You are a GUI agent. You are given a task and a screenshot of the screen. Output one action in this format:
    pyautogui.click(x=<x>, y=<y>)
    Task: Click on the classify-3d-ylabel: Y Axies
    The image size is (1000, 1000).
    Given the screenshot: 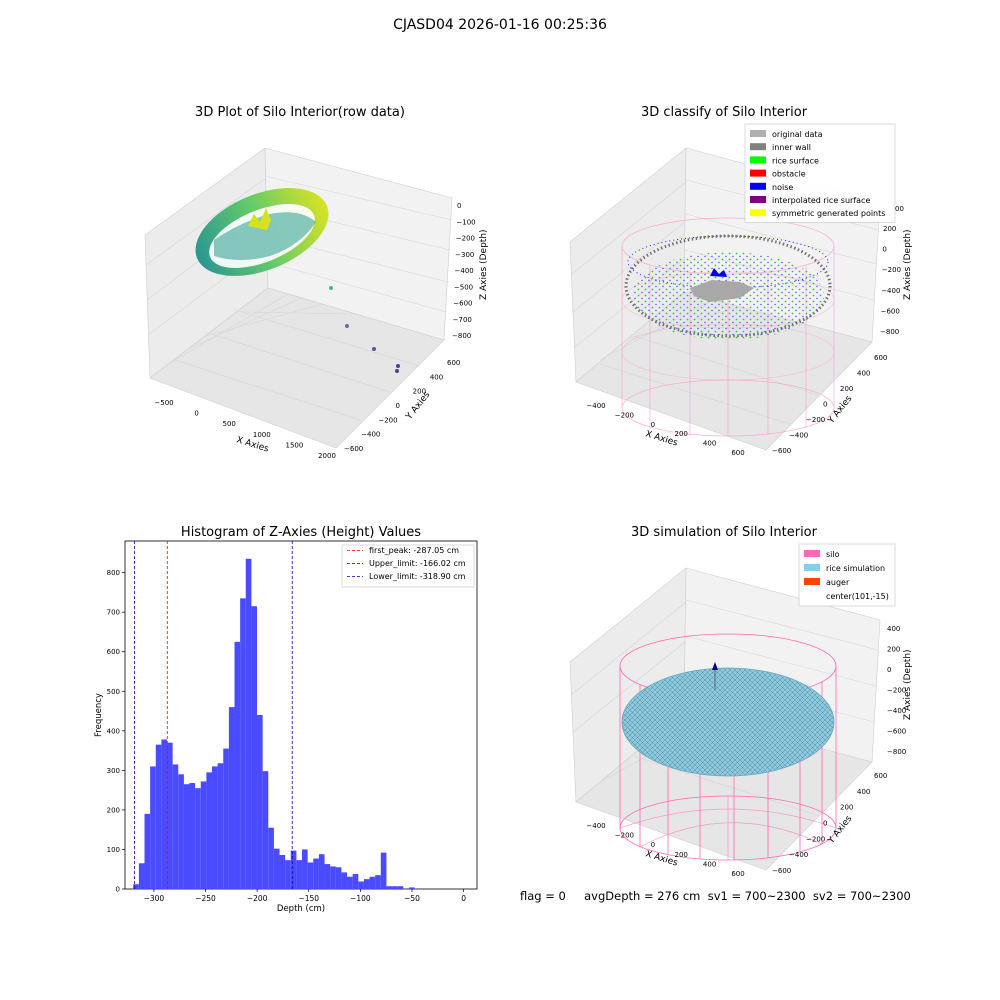 What is the action you would take?
    pyautogui.click(x=840, y=410)
    